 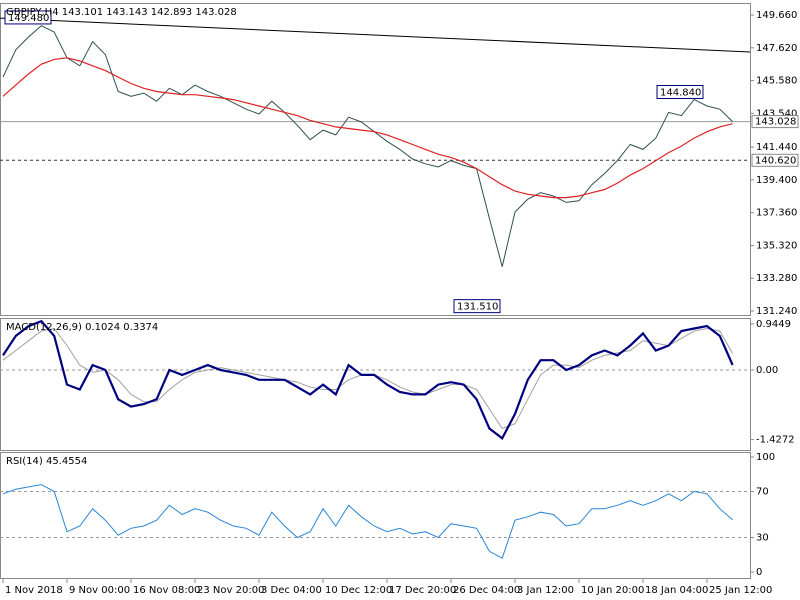 What do you see at coordinates (776, 113) in the screenshot?
I see `y-tick-label: 143.540` at bounding box center [776, 113].